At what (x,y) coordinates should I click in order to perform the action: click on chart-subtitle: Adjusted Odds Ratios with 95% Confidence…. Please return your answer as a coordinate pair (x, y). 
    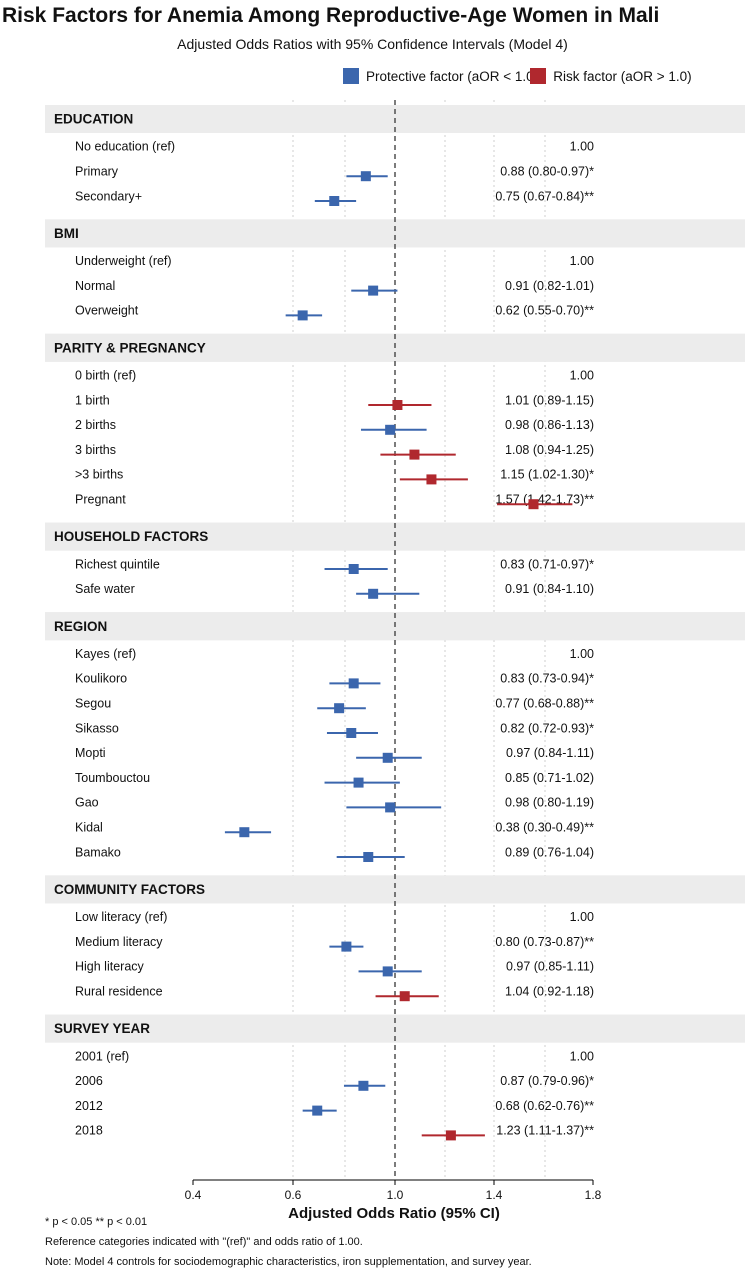
    Looking at the image, I should click on (372, 44).